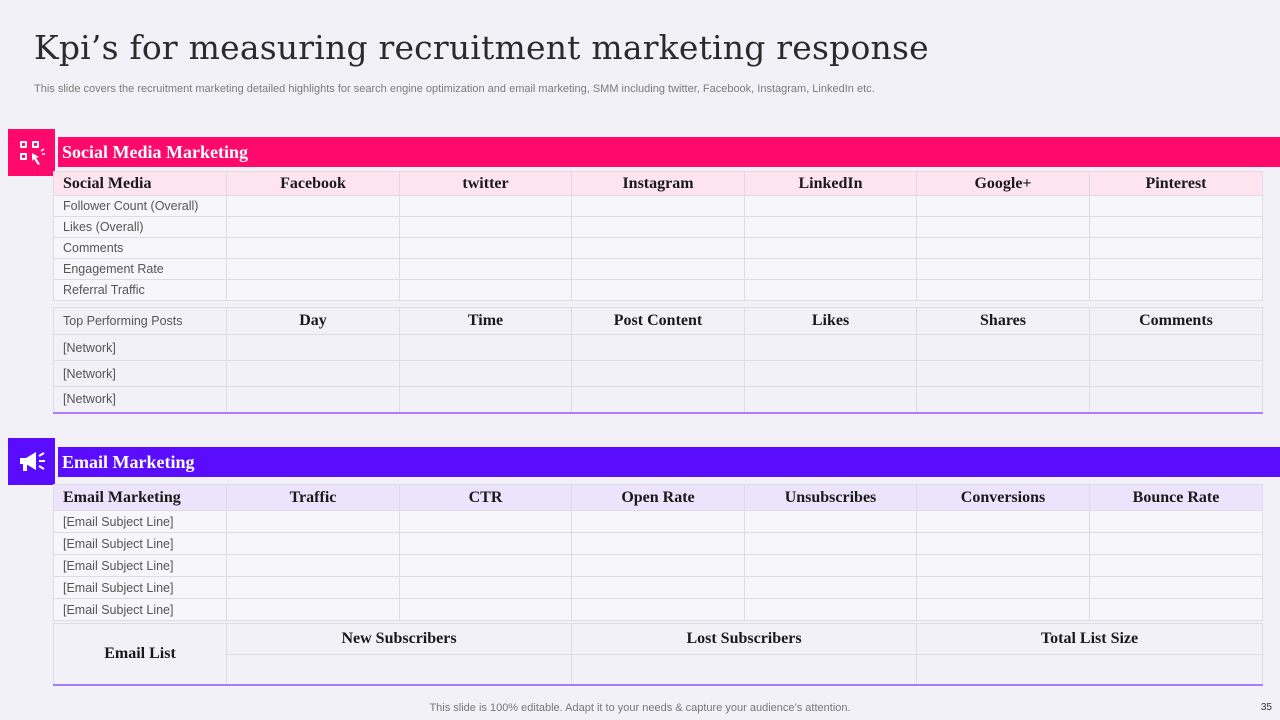  Describe the element at coordinates (128, 461) in the screenshot. I see `email-marketing-section-title: Email Marketing` at that location.